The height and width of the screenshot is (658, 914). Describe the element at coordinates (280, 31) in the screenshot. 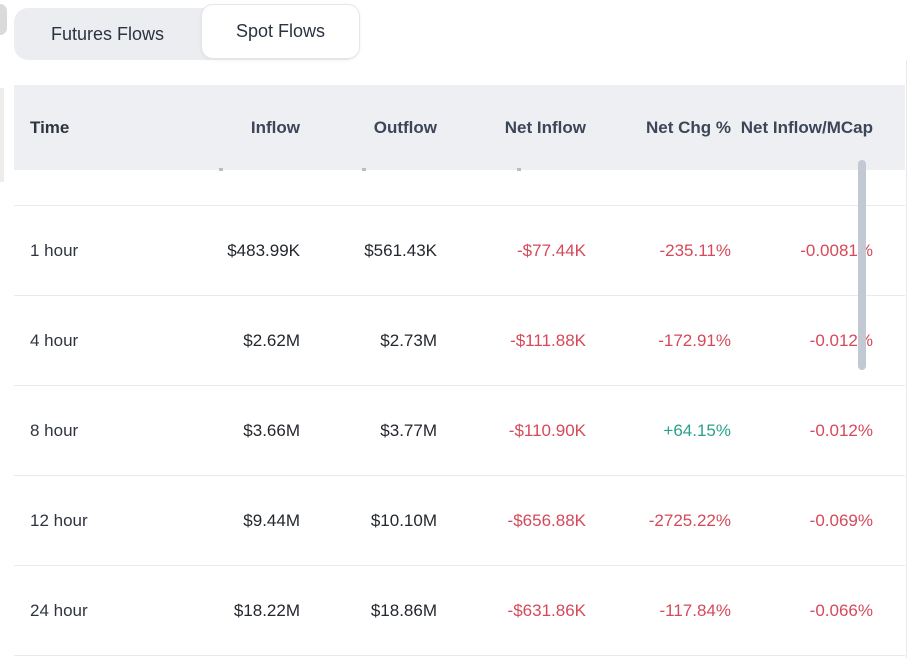

I see `tab-spot-flows: Spot Flows` at that location.